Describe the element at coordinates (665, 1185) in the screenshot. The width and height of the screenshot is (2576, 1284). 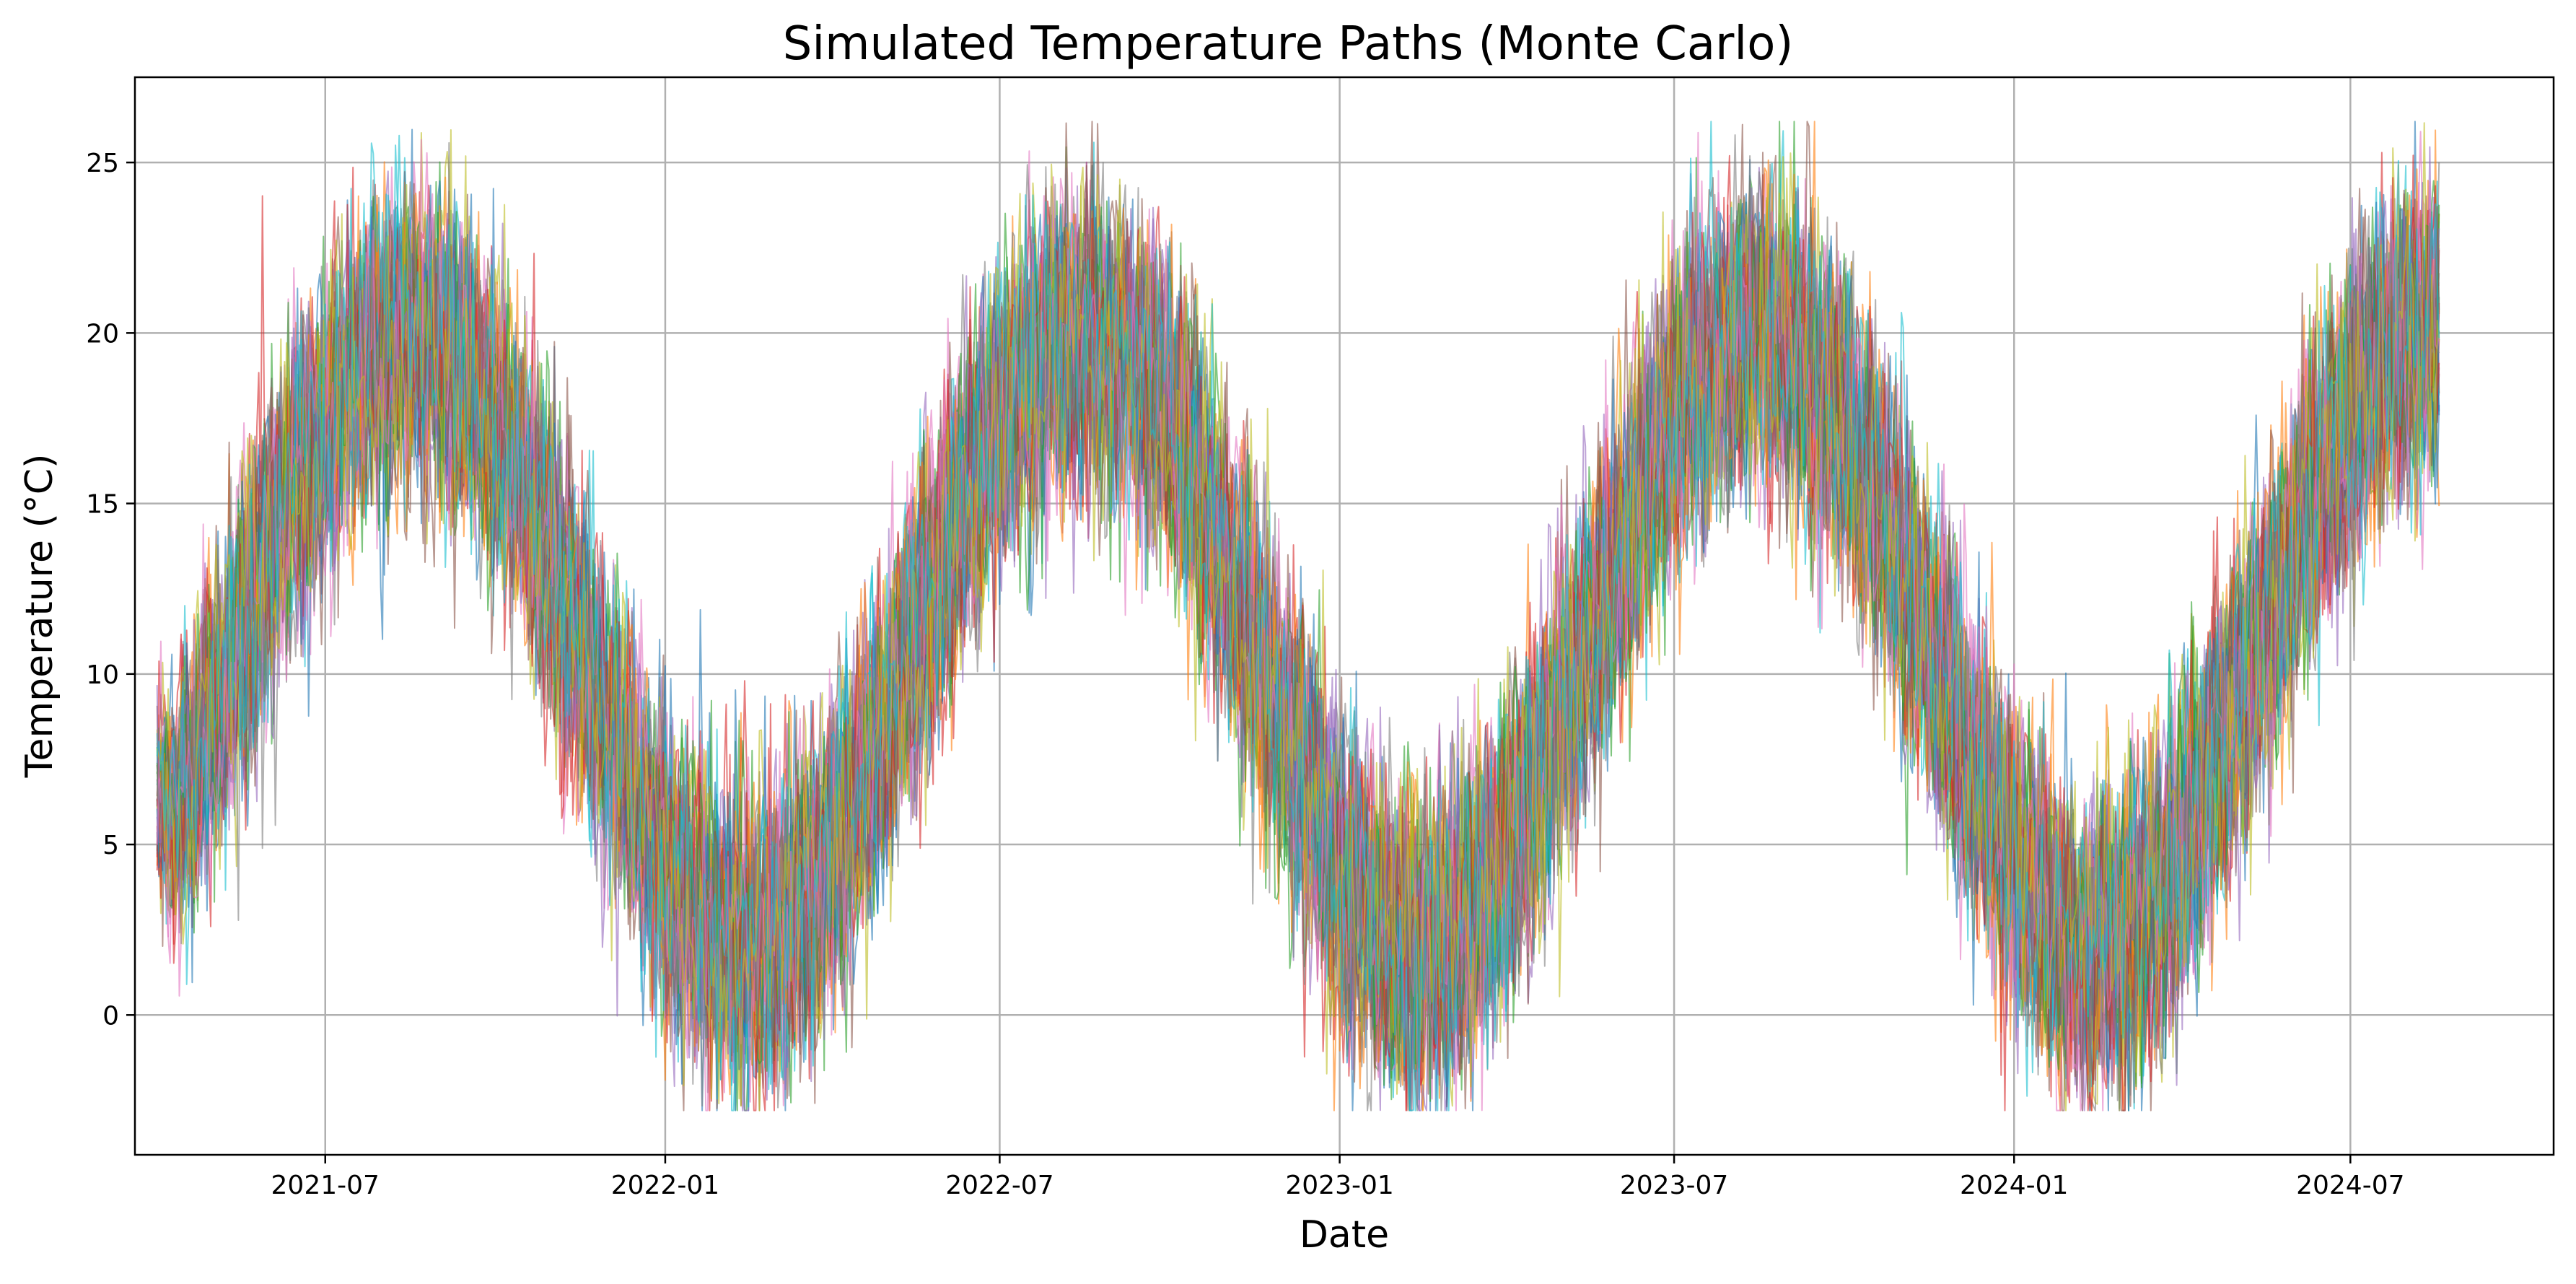
I see `x-tick-label: 2022-01` at that location.